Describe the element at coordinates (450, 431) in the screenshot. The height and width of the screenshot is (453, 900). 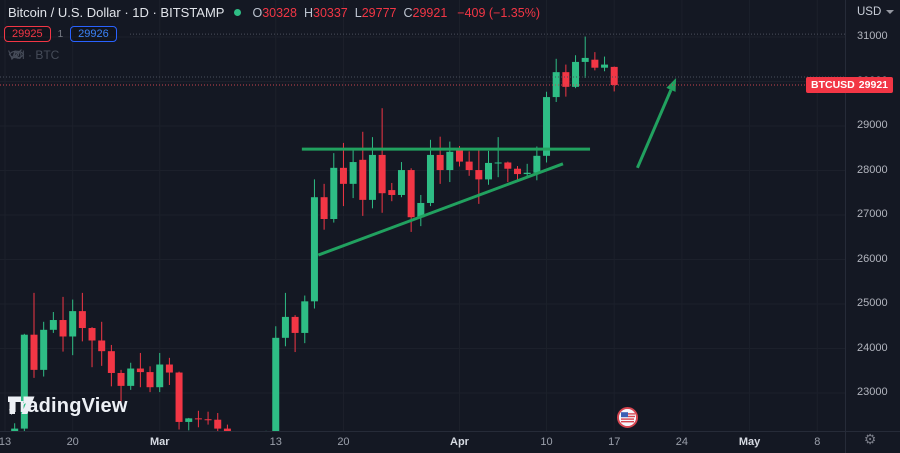
I see `time-axis-separator` at that location.